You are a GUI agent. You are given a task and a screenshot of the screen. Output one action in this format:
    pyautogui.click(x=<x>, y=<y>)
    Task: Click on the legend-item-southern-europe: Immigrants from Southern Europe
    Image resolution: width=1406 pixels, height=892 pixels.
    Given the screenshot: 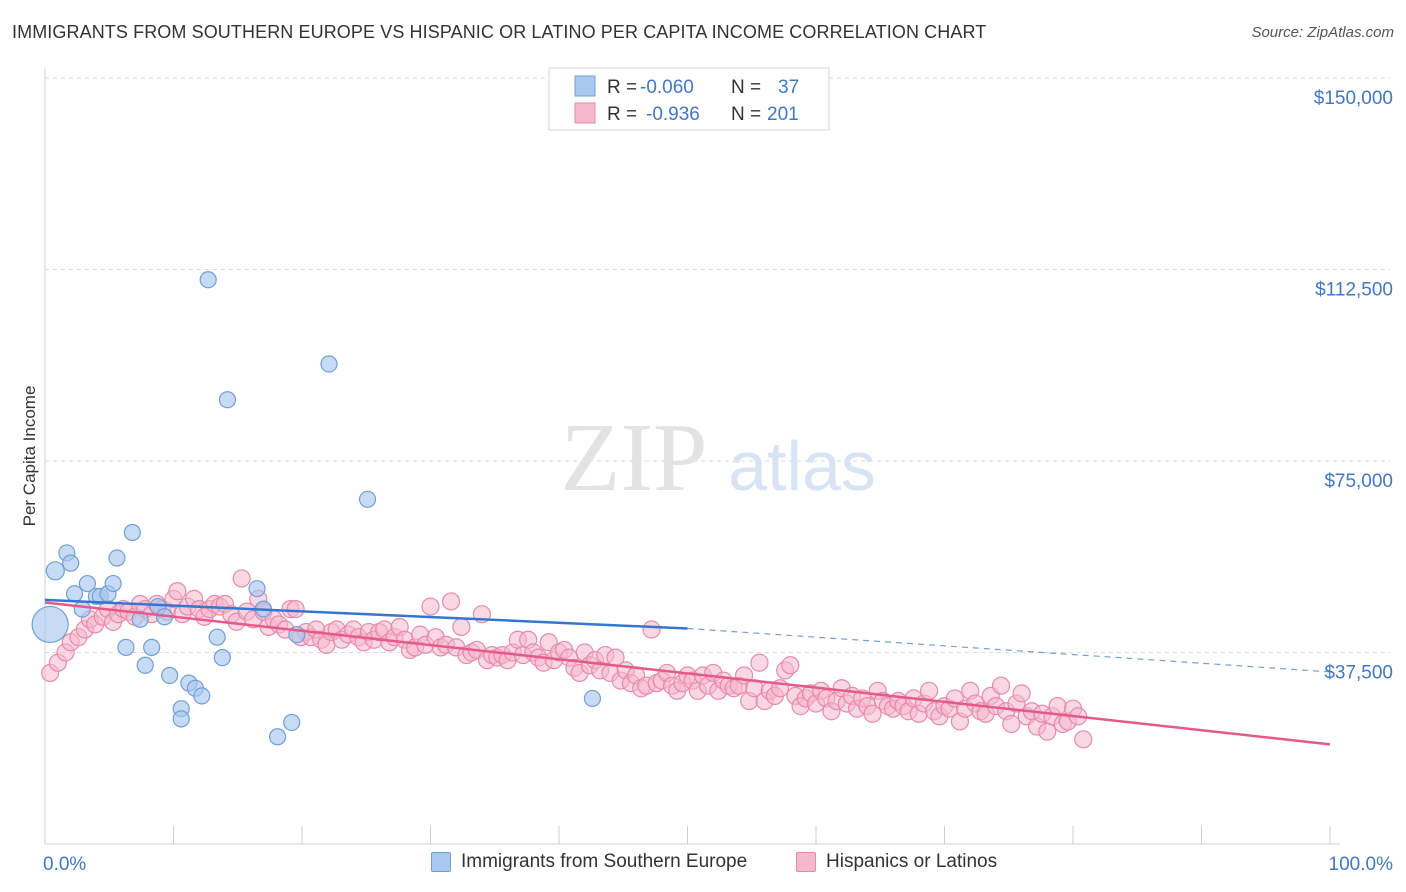 What is the action you would take?
    pyautogui.click(x=589, y=862)
    